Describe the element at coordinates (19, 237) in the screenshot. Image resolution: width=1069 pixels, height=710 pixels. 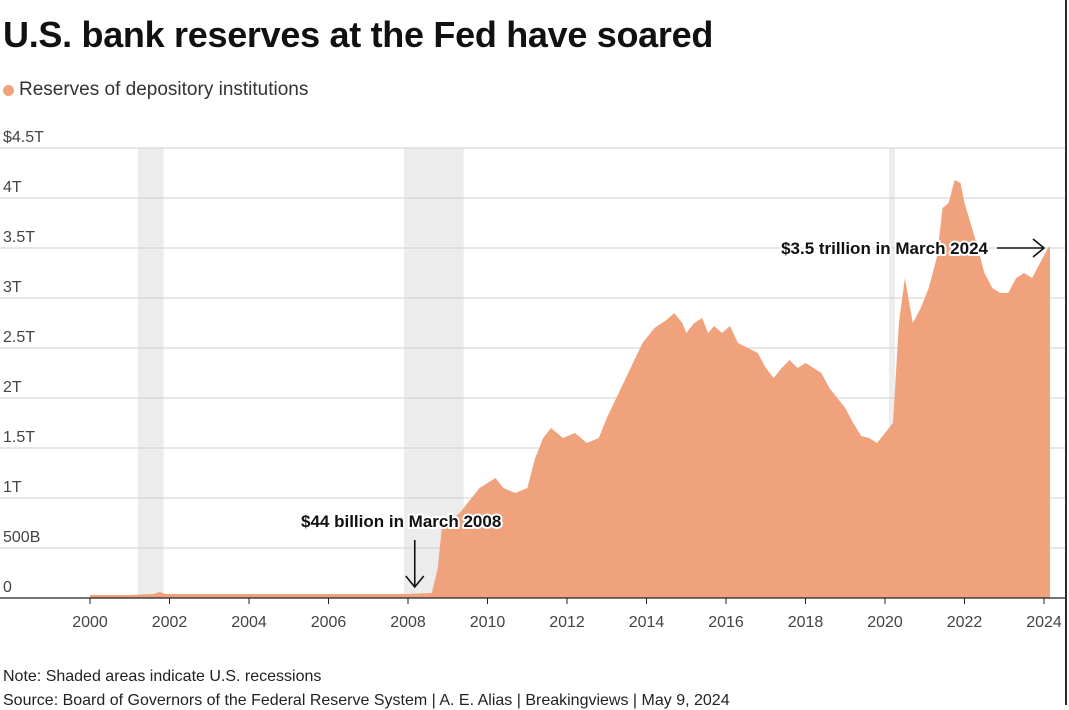
I see `y-tick-label: 3.5T` at that location.